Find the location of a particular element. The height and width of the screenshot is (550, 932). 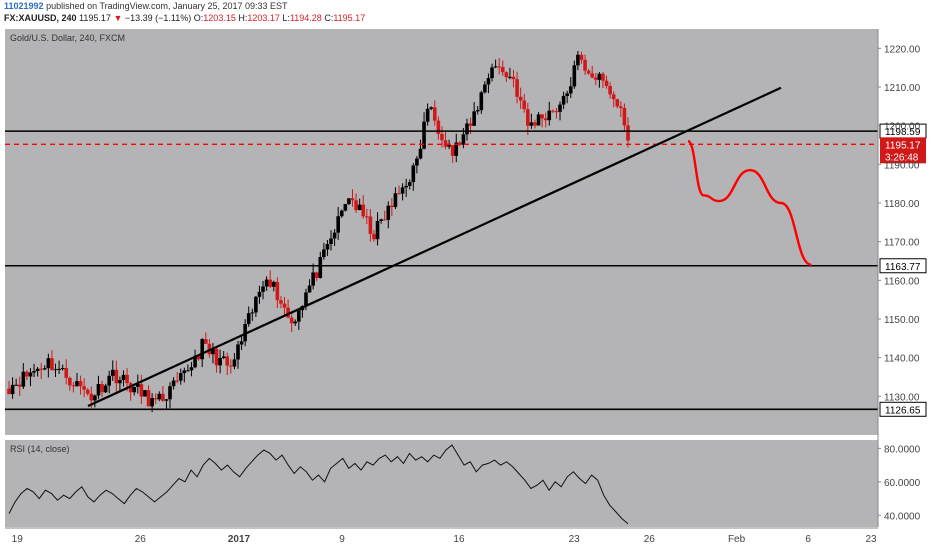

rsi-tick-label: 40.0000 is located at coordinates (902, 516).